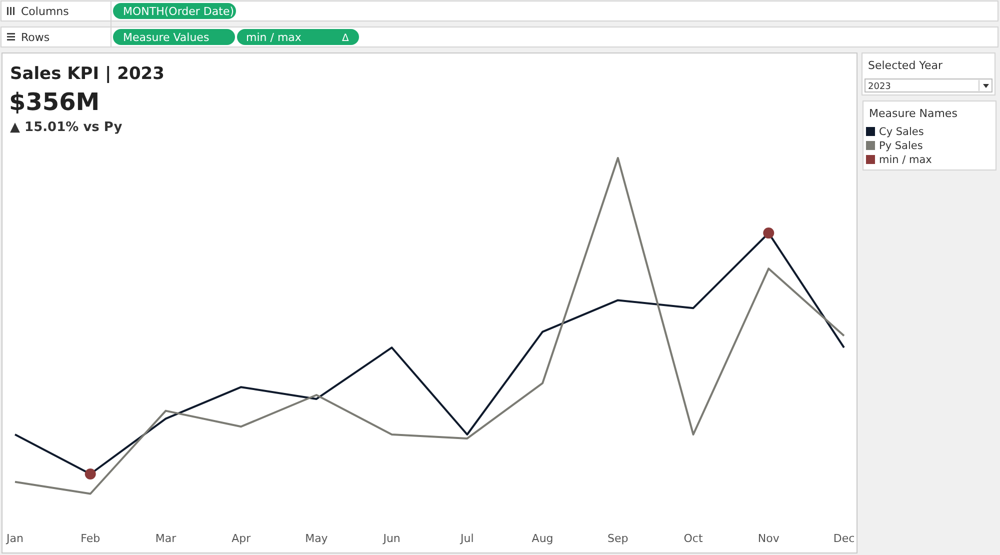 Image resolution: width=1000 pixels, height=555 pixels. Describe the element at coordinates (274, 37) in the screenshot. I see `text: min / max` at that location.